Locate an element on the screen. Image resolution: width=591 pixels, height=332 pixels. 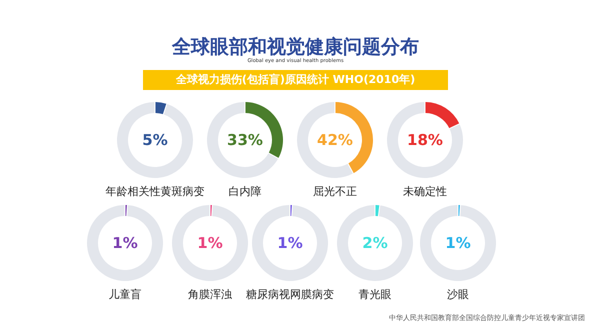
text: 糖尿病视网膜病变 is located at coordinates (290, 294).